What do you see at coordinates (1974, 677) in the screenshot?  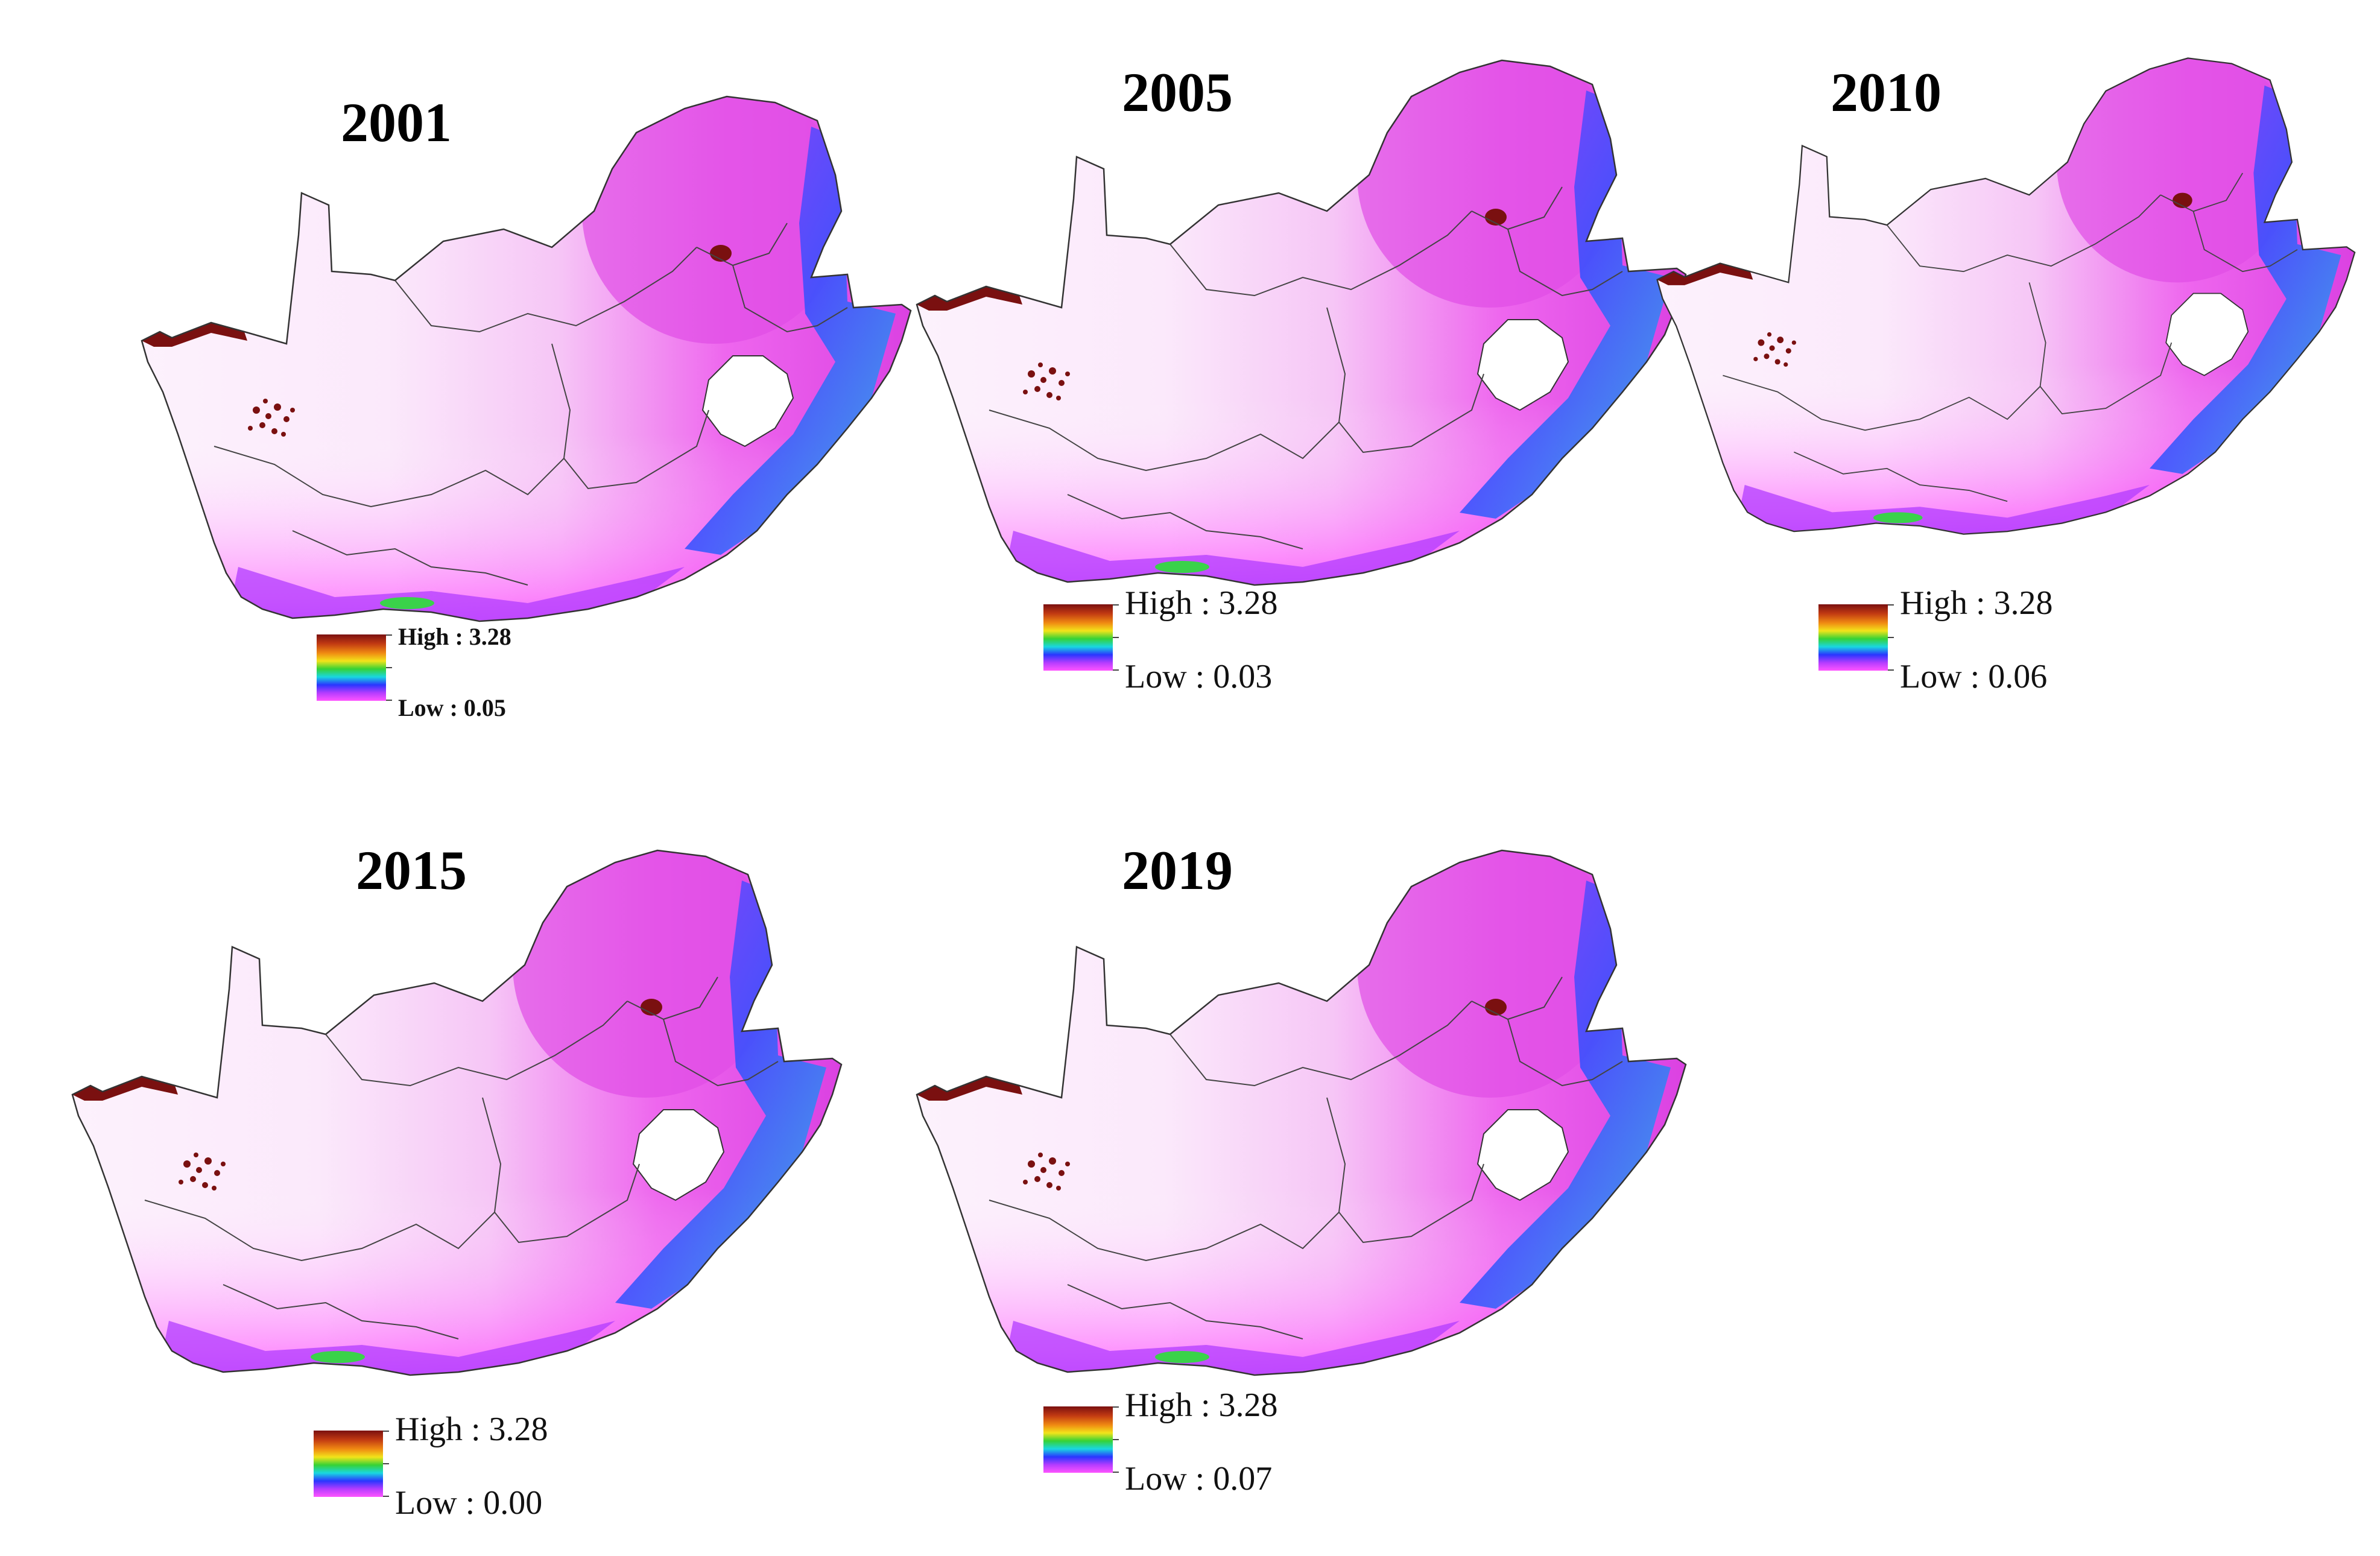 I see `legend-low-label: Low : 0.06` at bounding box center [1974, 677].